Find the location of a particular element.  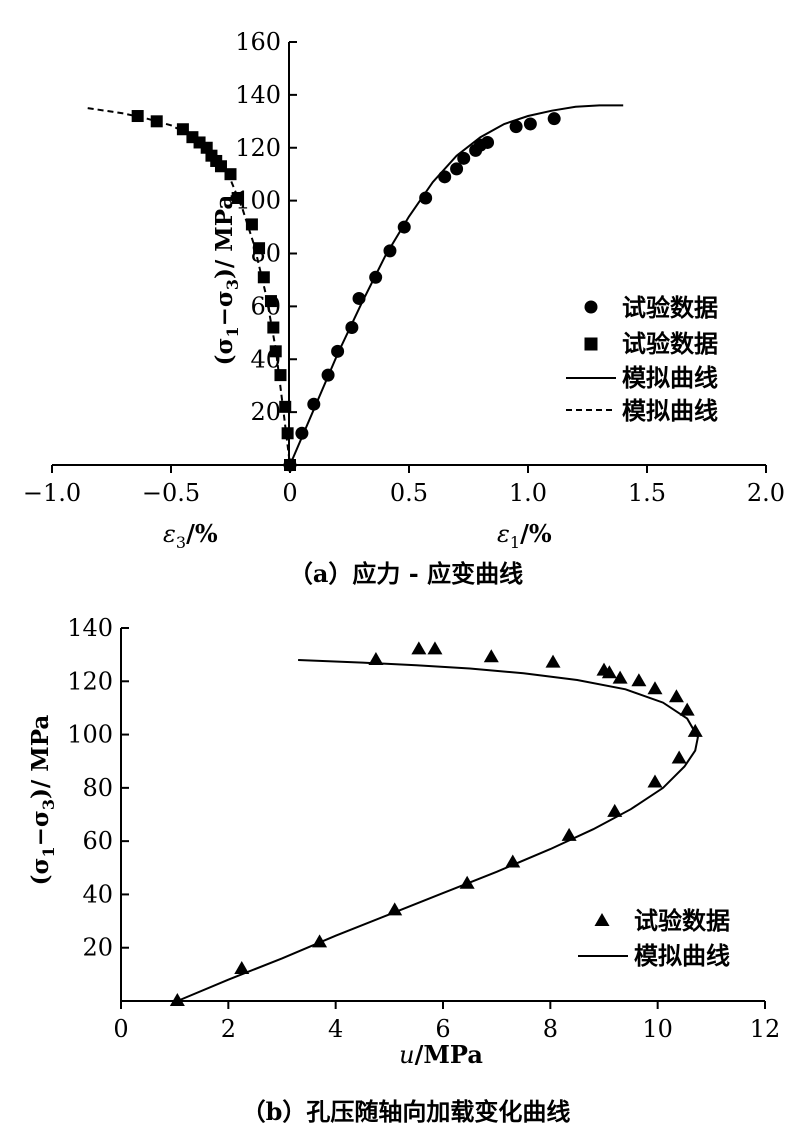

chart-a-y-axis-label: (σ1−σ3)/ MPa is located at coordinates (226, 280).